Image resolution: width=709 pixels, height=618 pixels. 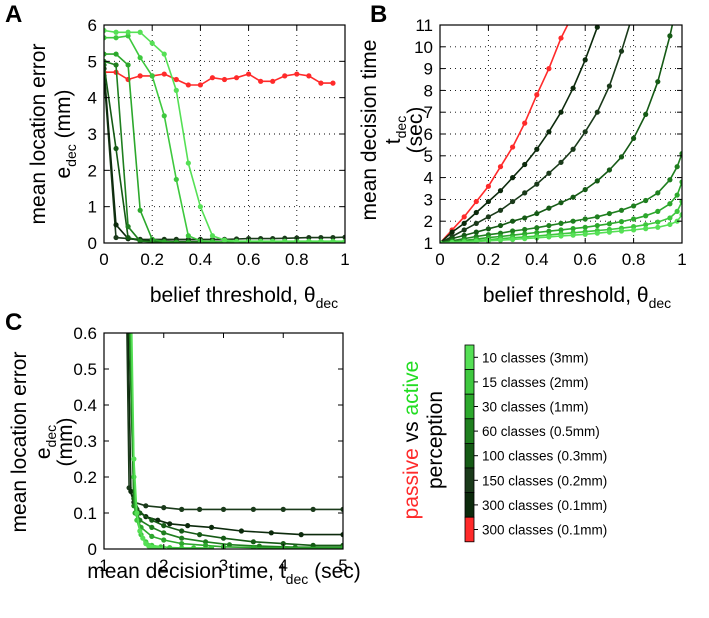 What do you see at coordinates (297, 259) in the screenshot?
I see `x-tick-label: 0.8` at bounding box center [297, 259].